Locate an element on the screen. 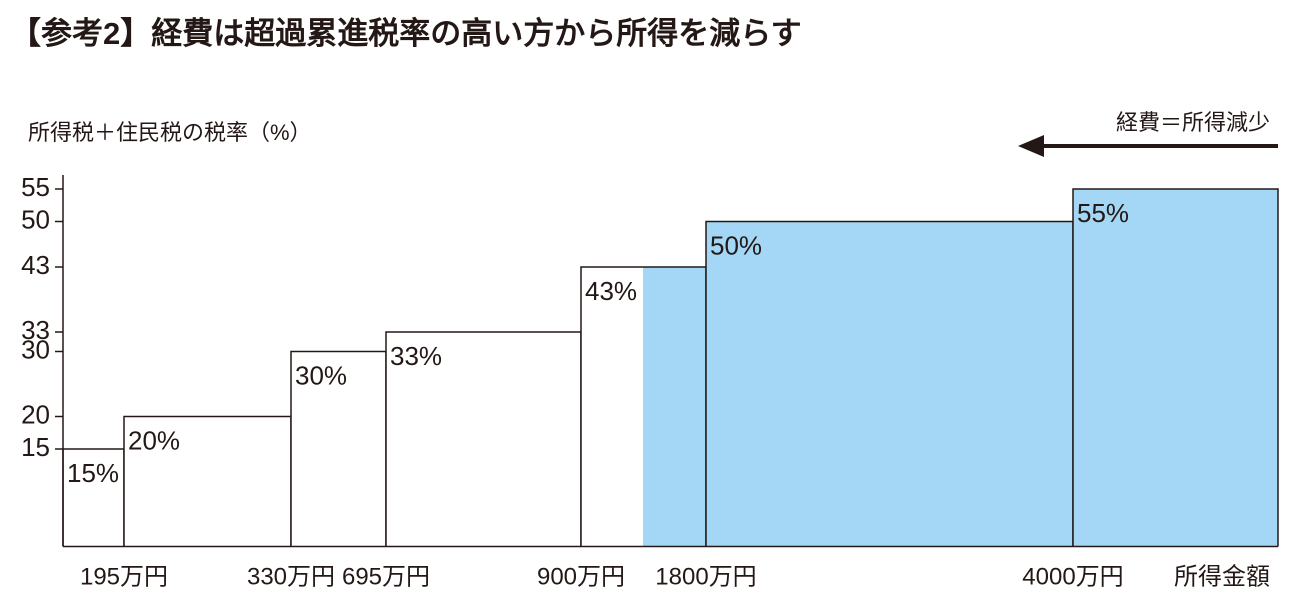  y-tick-label: 20 is located at coordinates (35, 414).